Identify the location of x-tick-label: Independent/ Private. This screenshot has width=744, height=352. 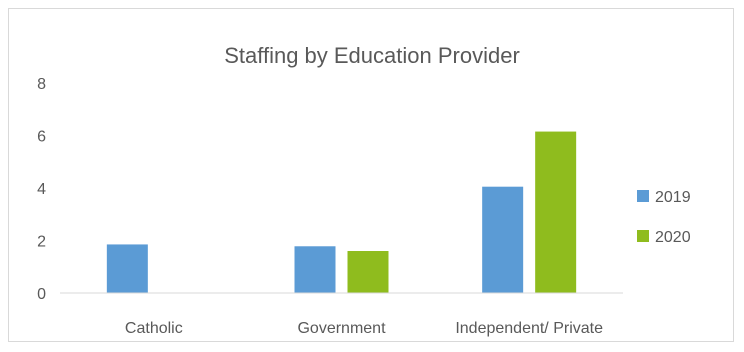
(529, 328).